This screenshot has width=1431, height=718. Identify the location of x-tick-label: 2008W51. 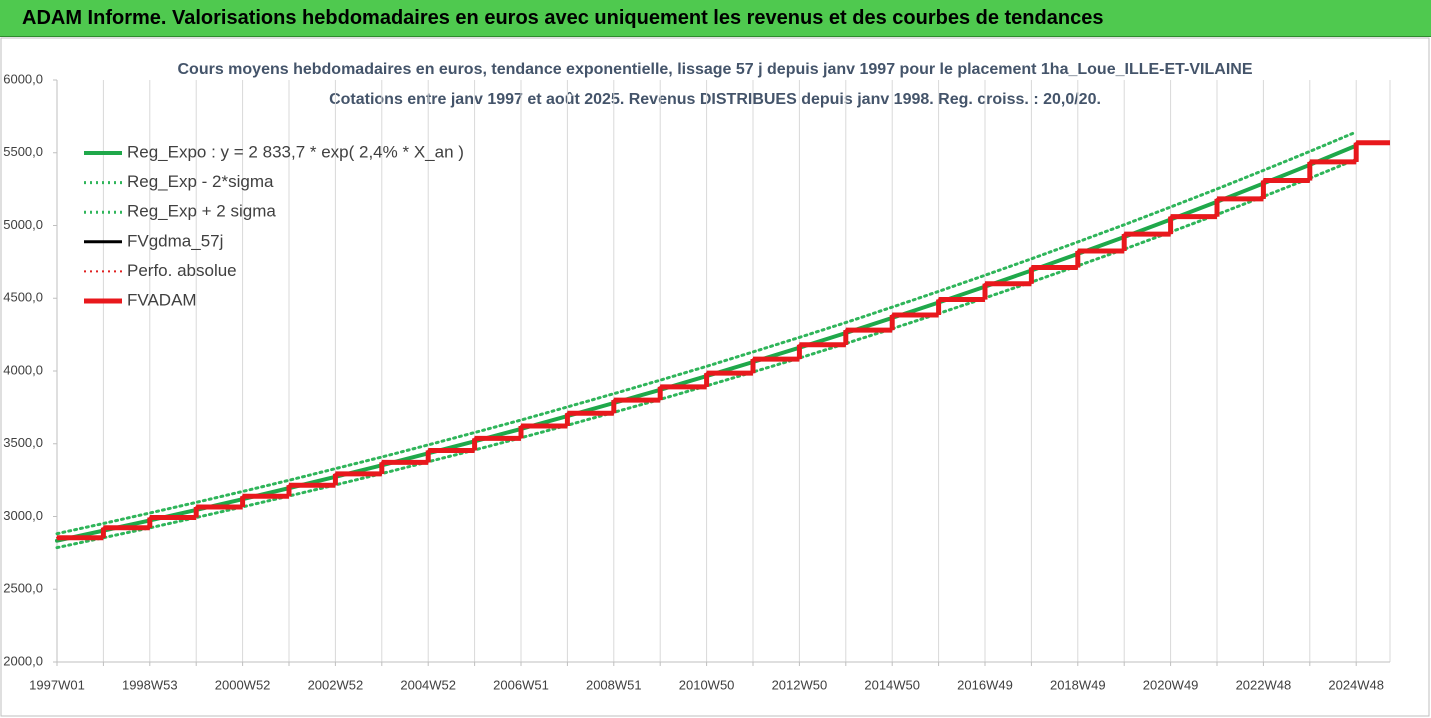
(614, 684).